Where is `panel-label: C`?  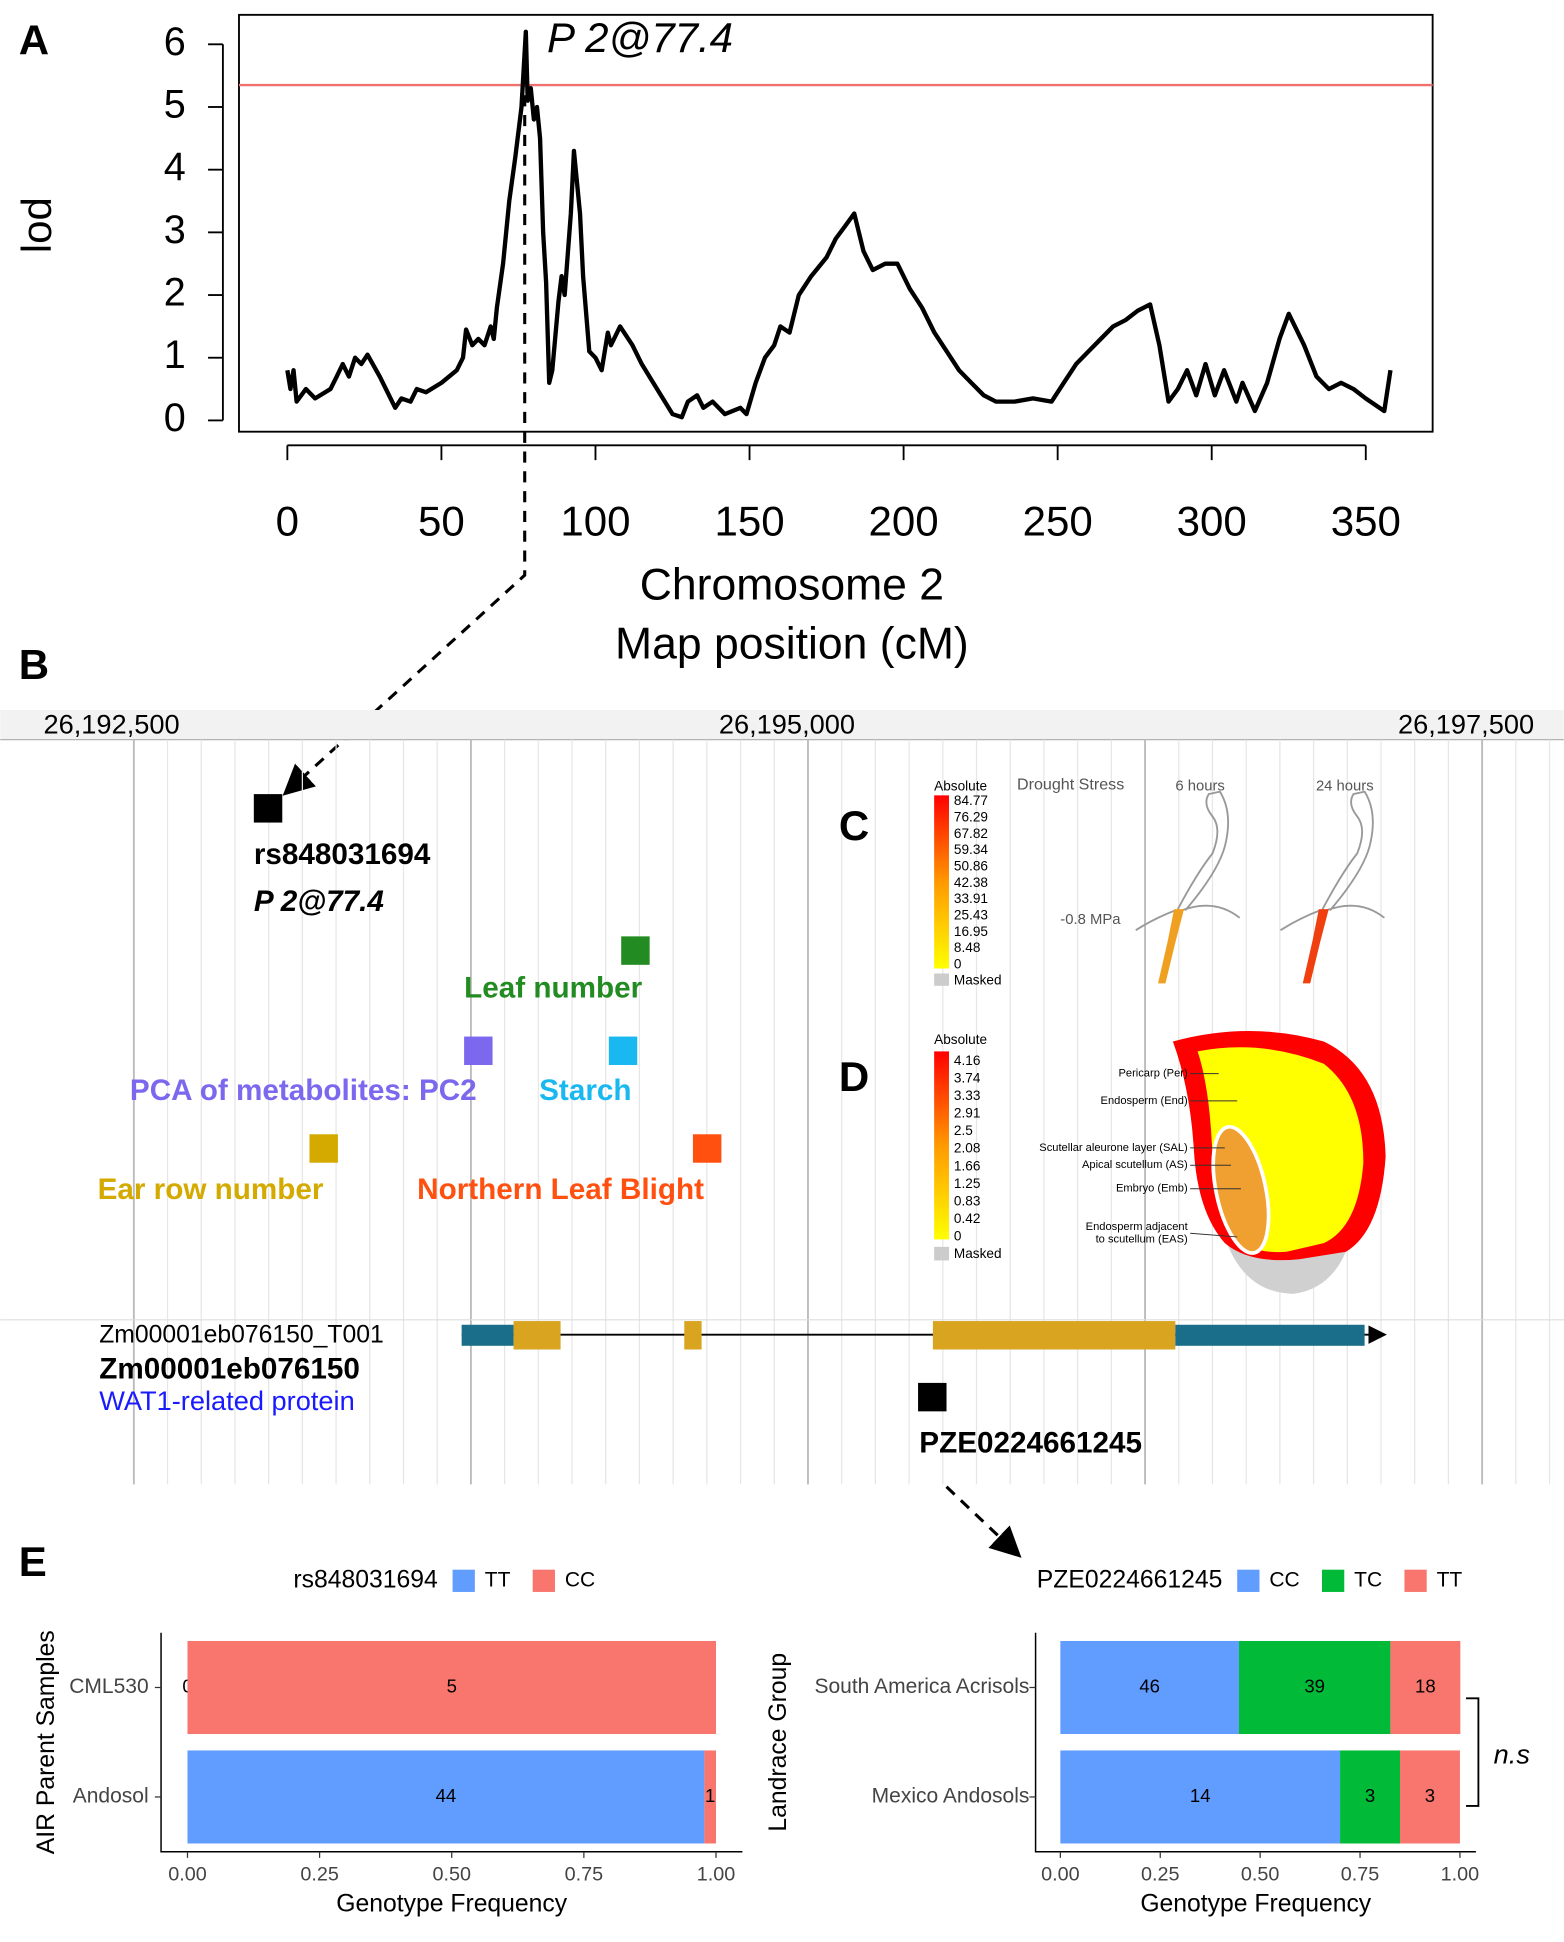
panel-label: C is located at coordinates (854, 825).